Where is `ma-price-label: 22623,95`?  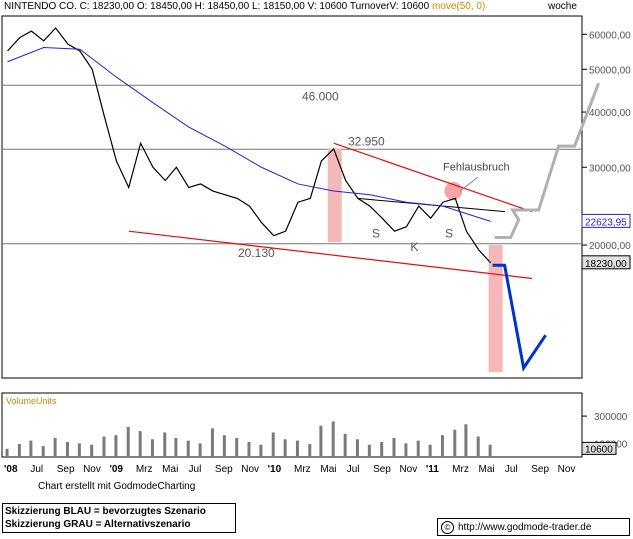
ma-price-label: 22623,95 is located at coordinates (606, 222).